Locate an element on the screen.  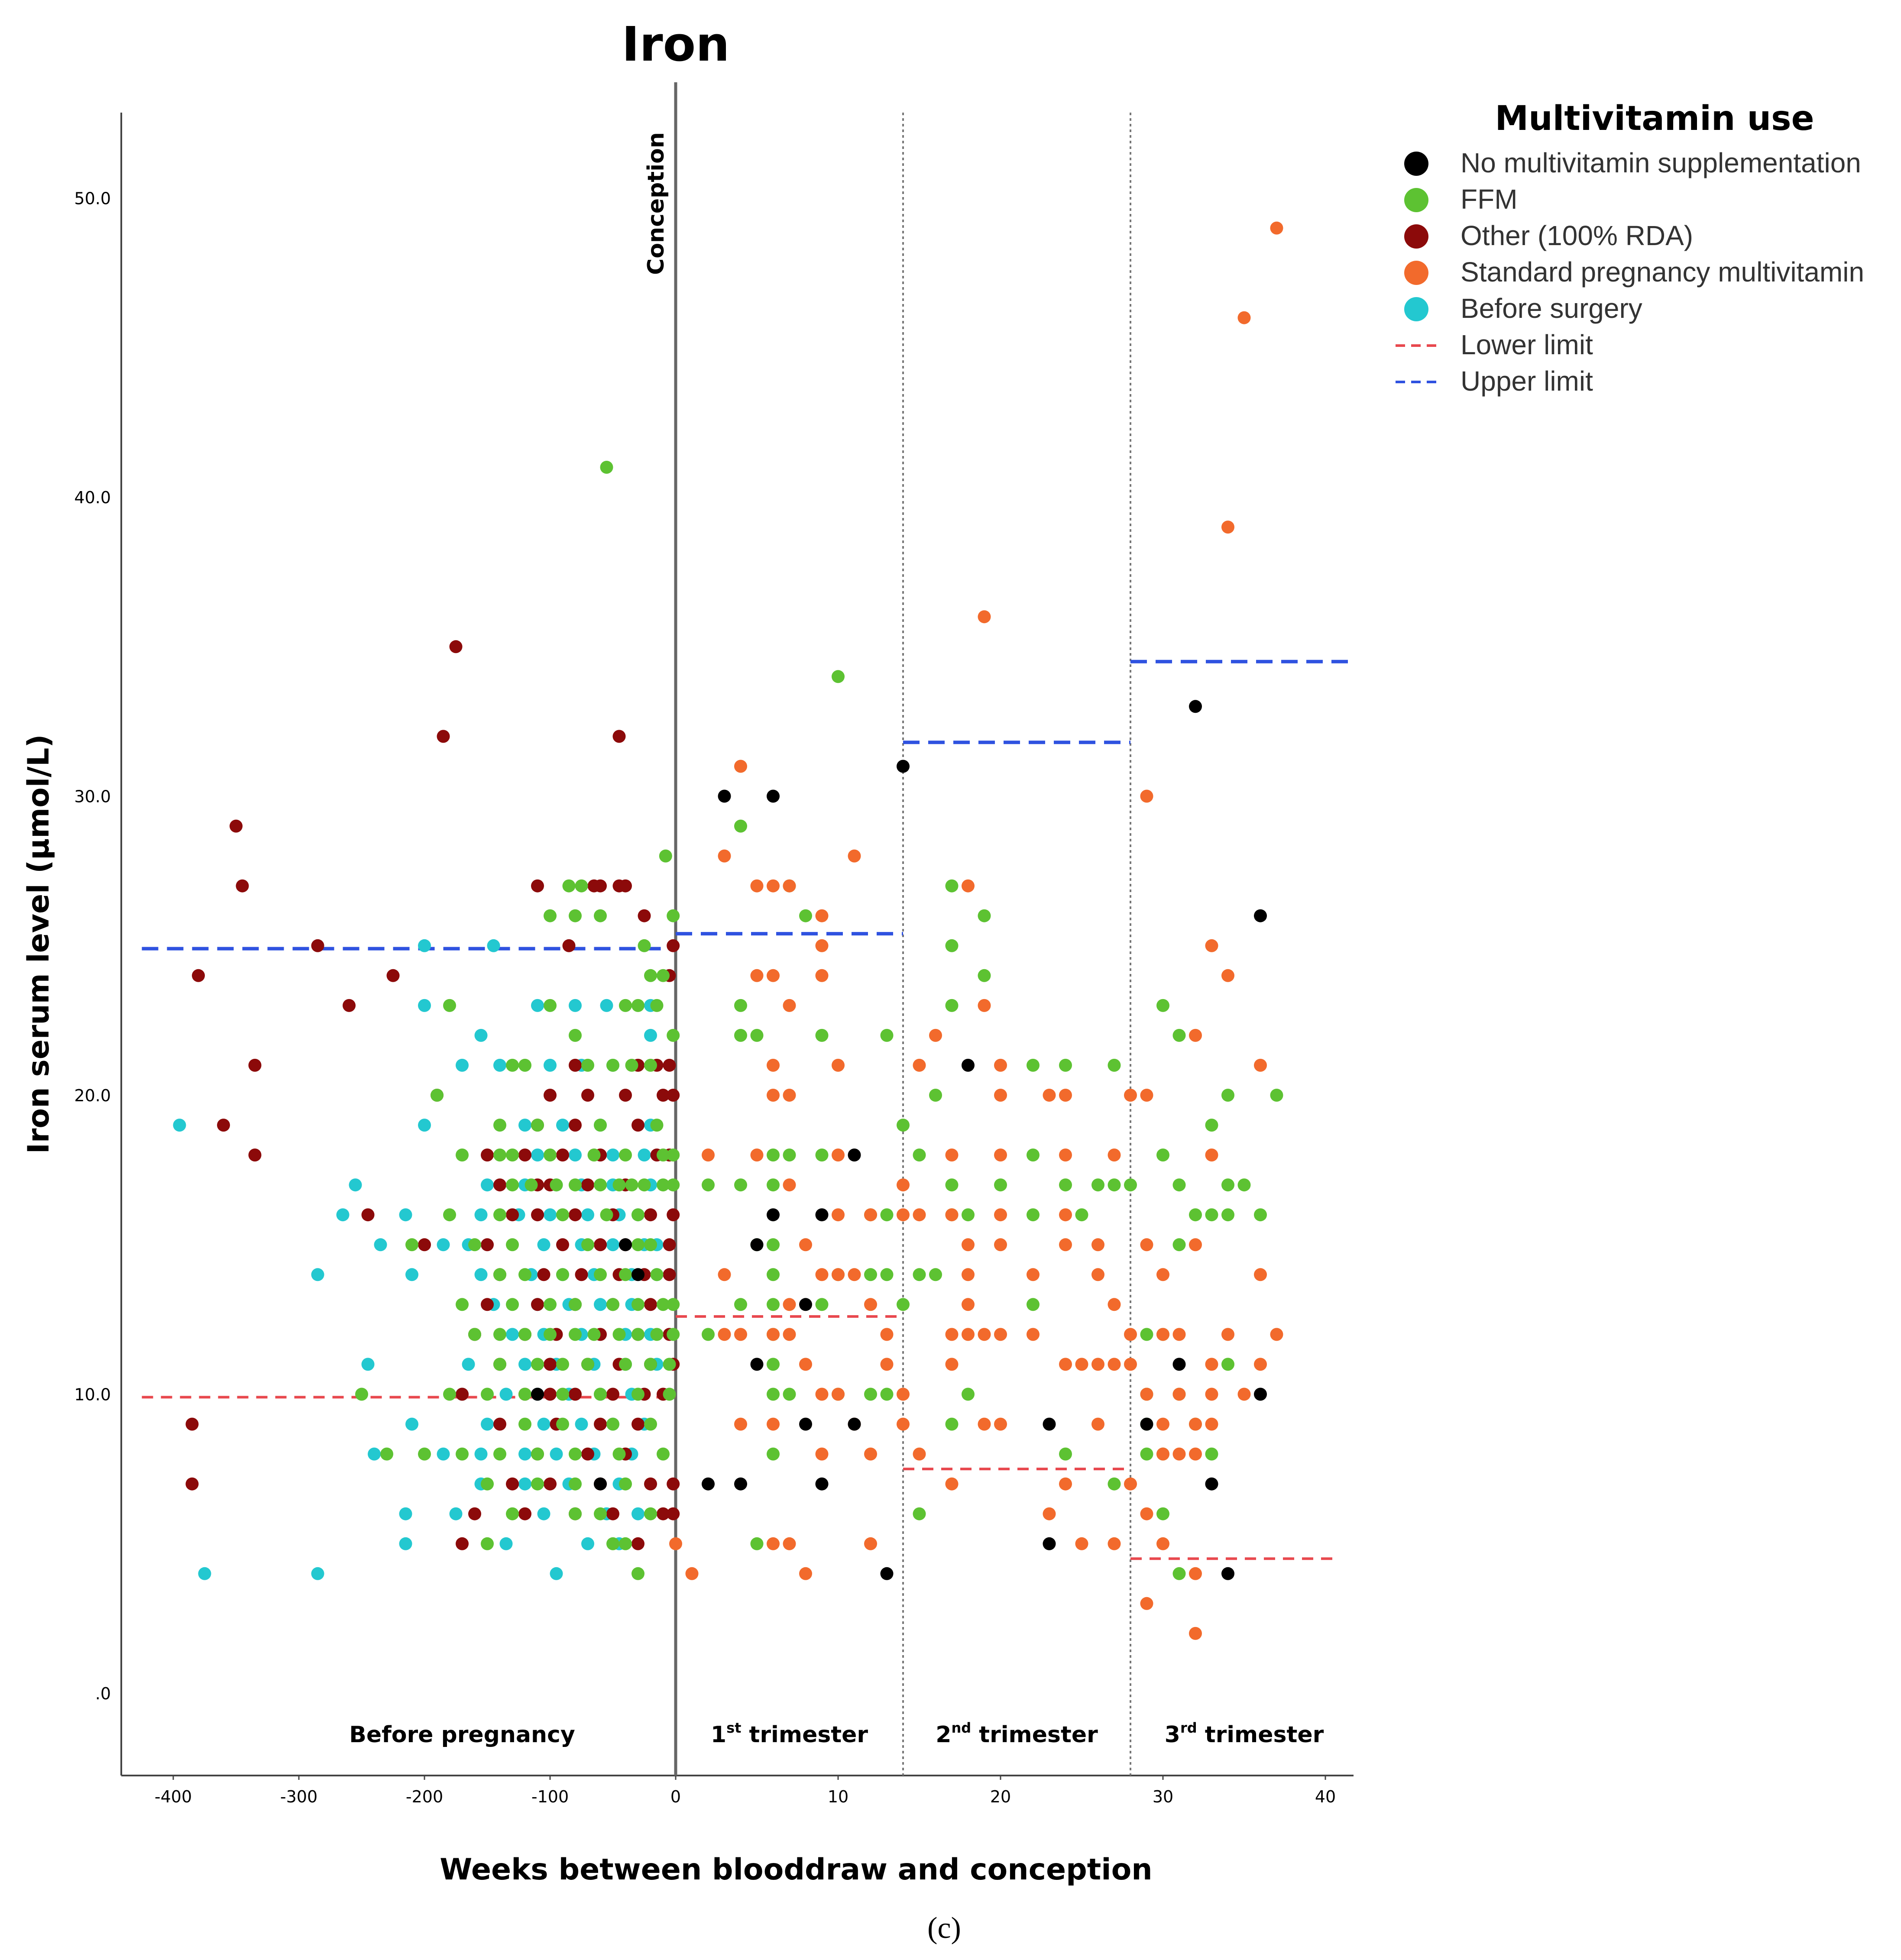
region-label: Before pregnancy is located at coordinates (462, 1735).